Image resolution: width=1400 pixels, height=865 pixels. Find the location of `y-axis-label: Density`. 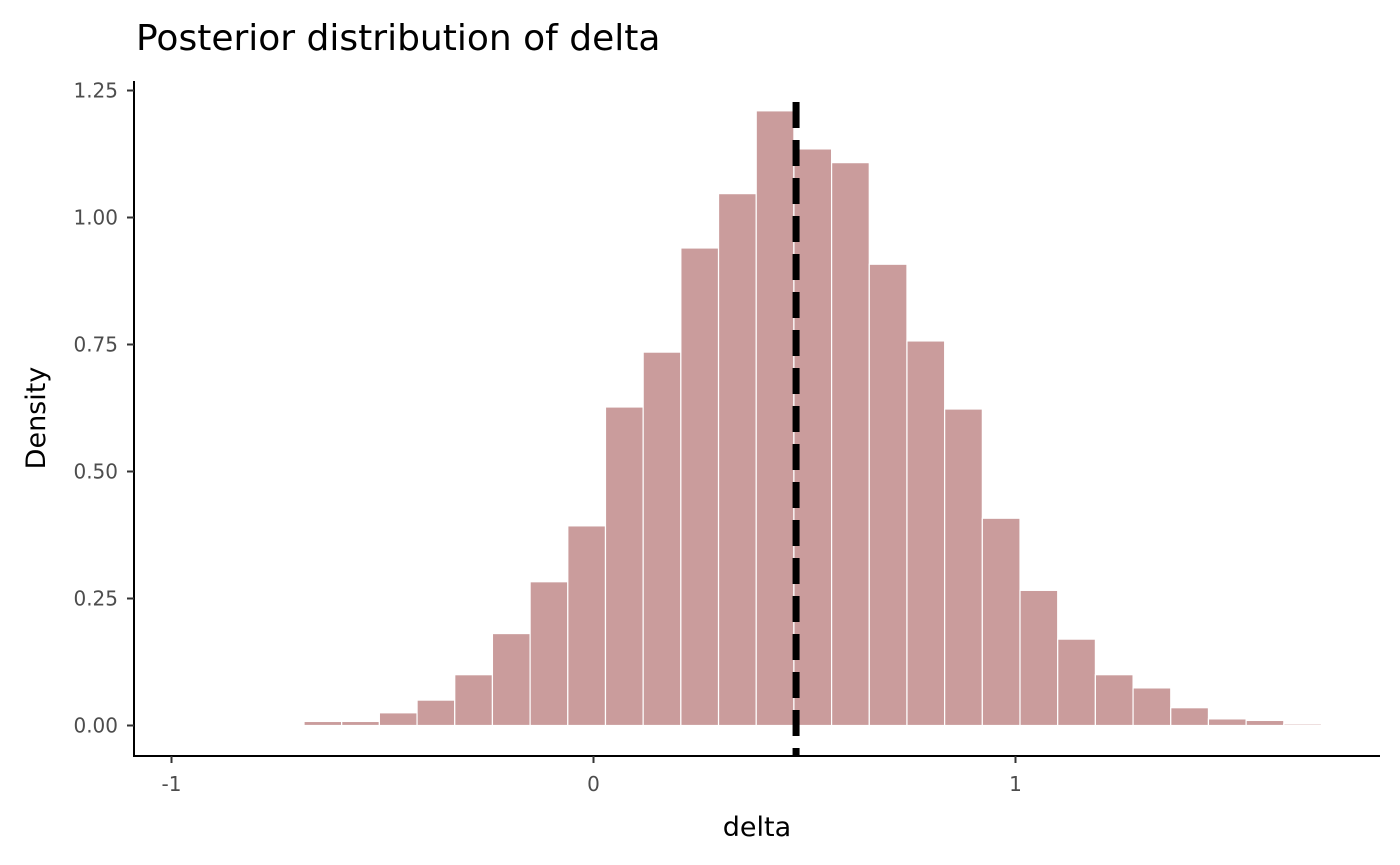

y-axis-label: Density is located at coordinates (36, 418).